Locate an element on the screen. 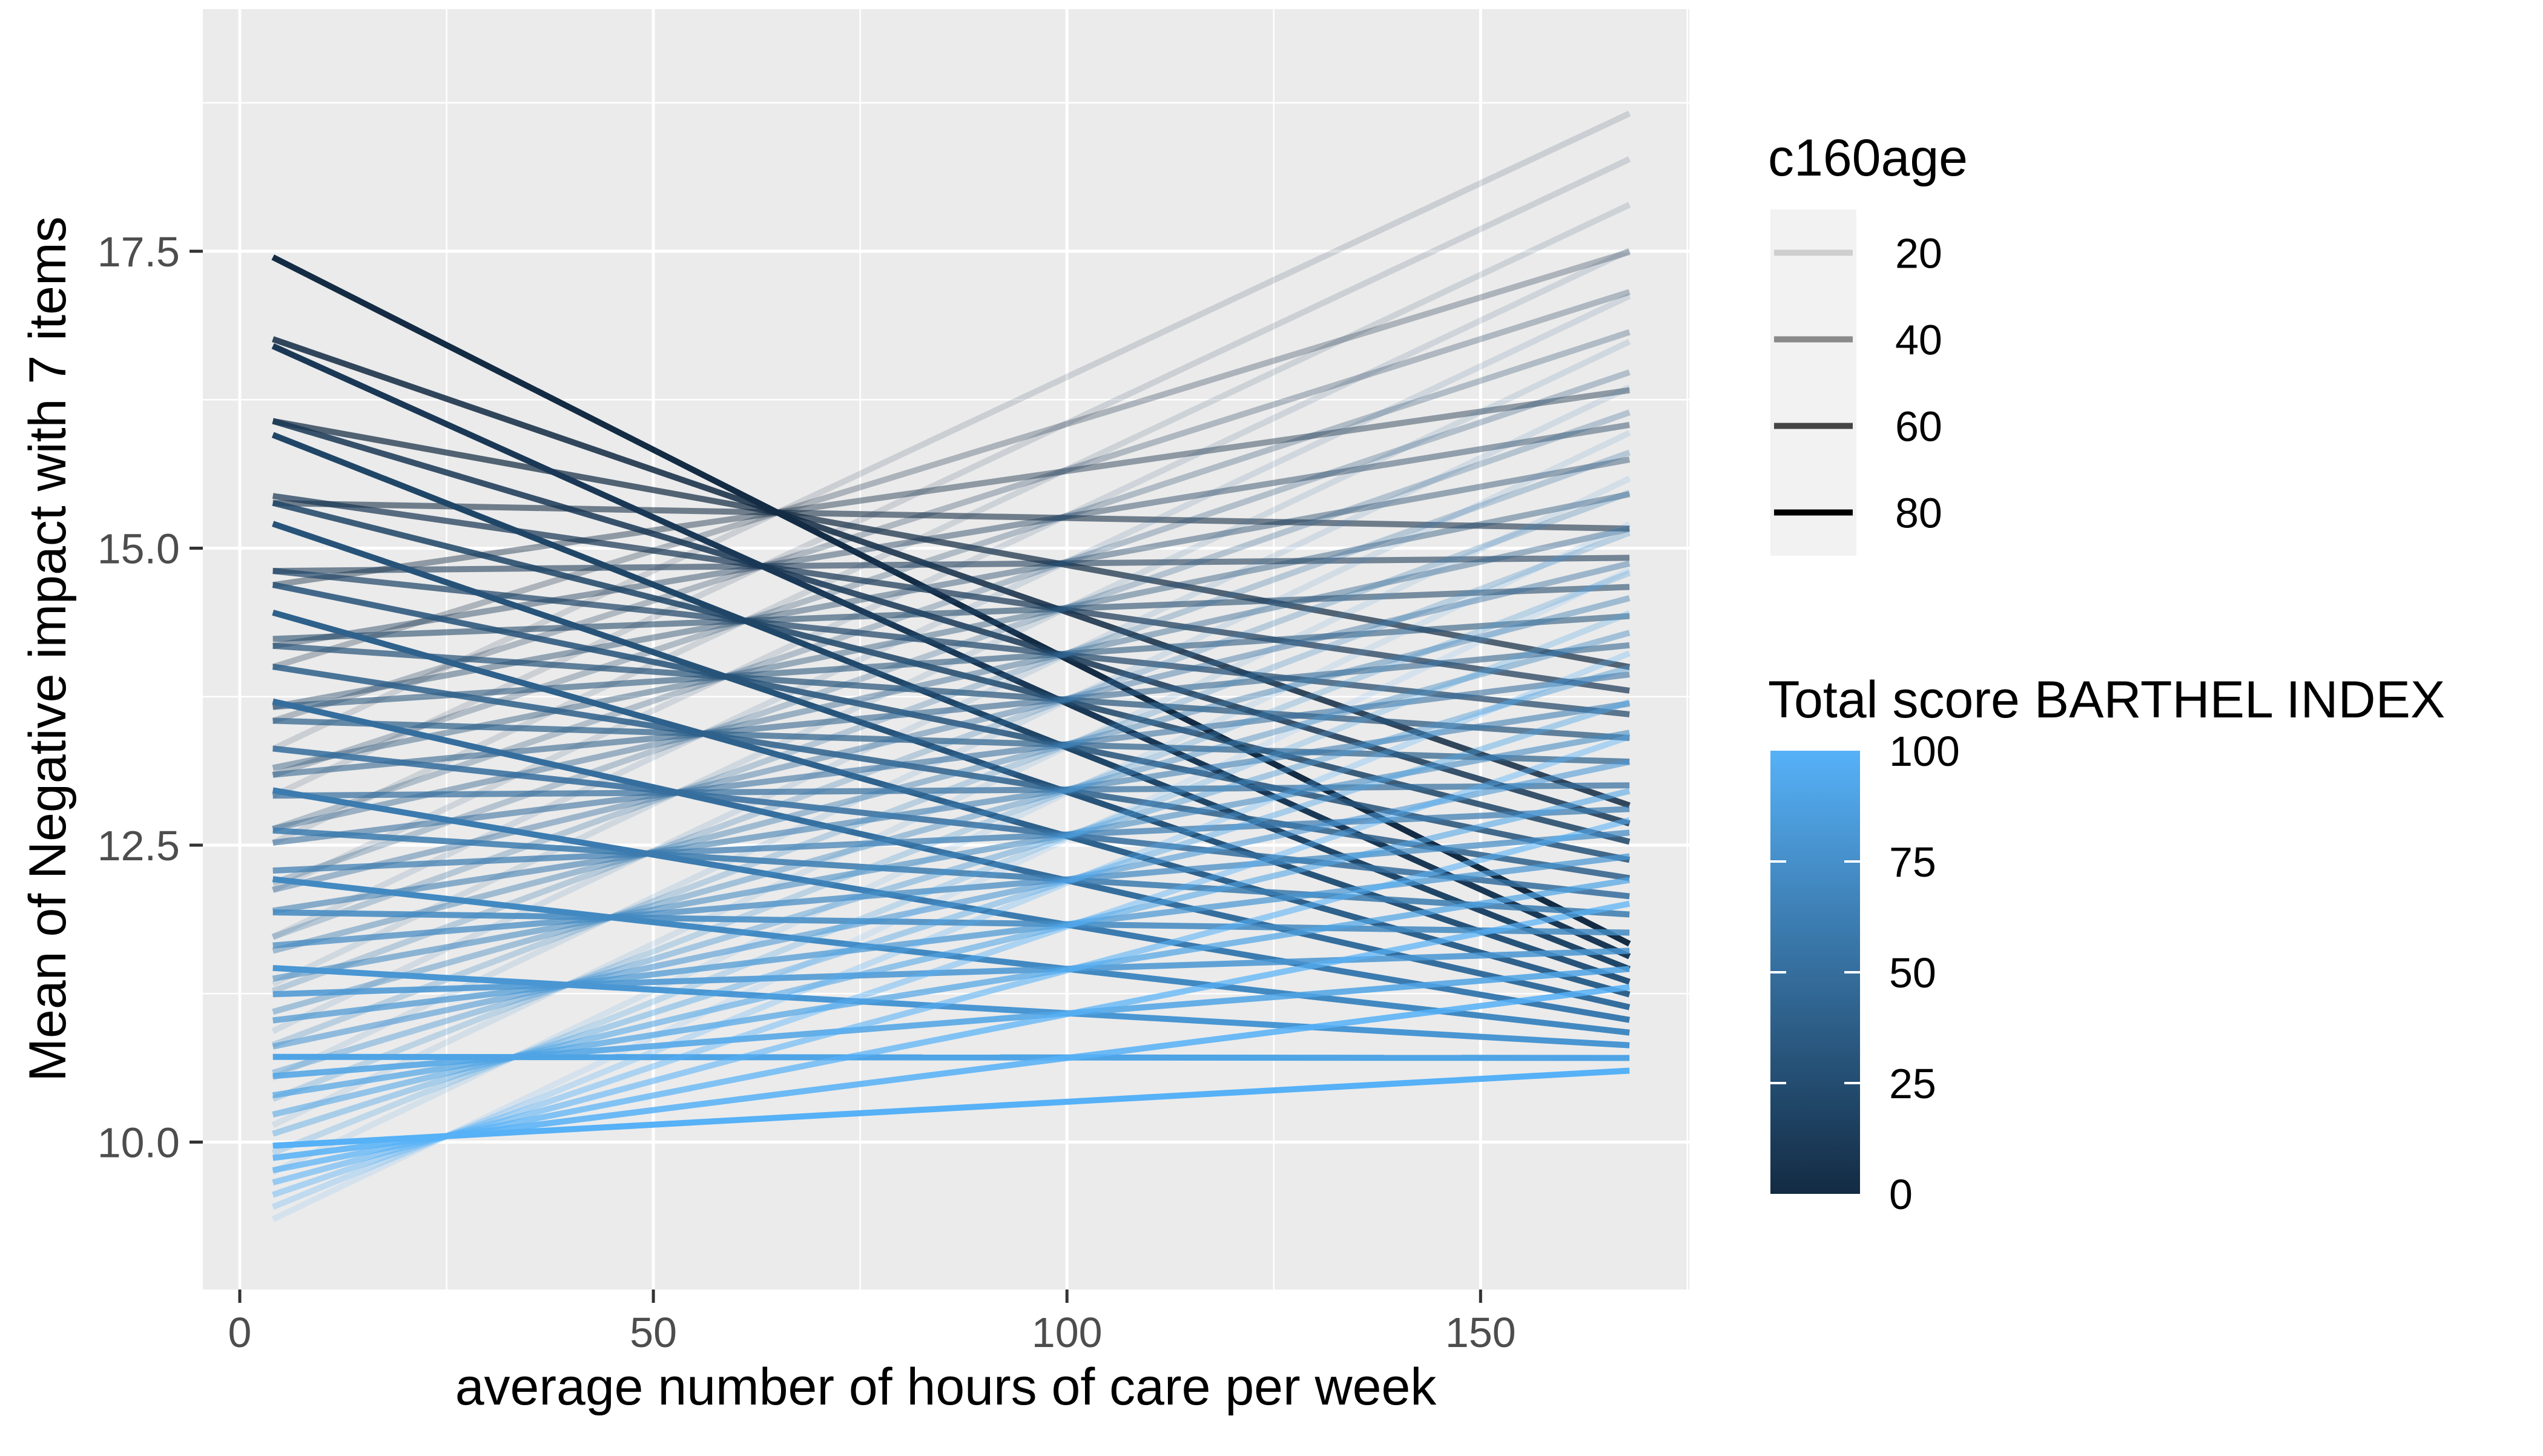 The width and height of the screenshot is (2543, 1456). x-tick-label: 150 is located at coordinates (1480, 1332).